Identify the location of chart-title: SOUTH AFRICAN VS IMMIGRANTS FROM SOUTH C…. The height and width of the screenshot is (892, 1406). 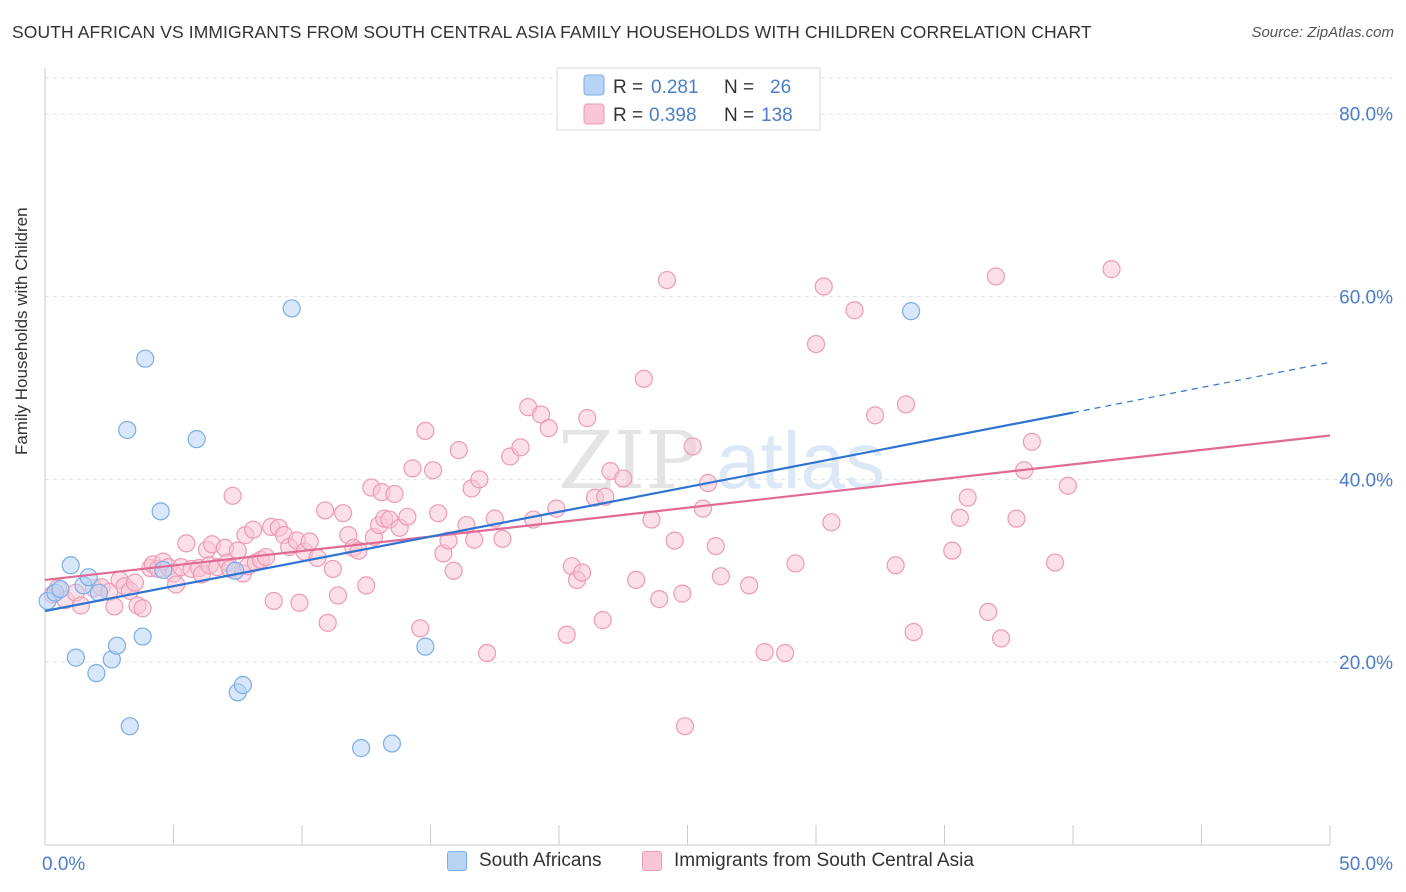
(552, 32).